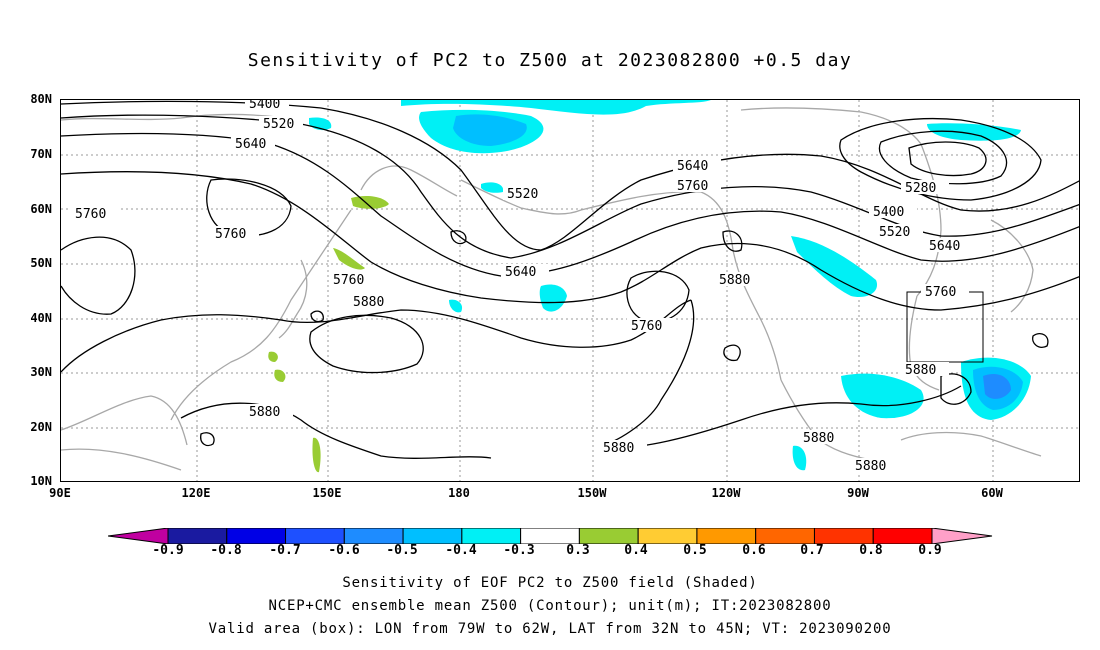  What do you see at coordinates (41, 427) in the screenshot?
I see `lat-label-20n: 20N` at bounding box center [41, 427].